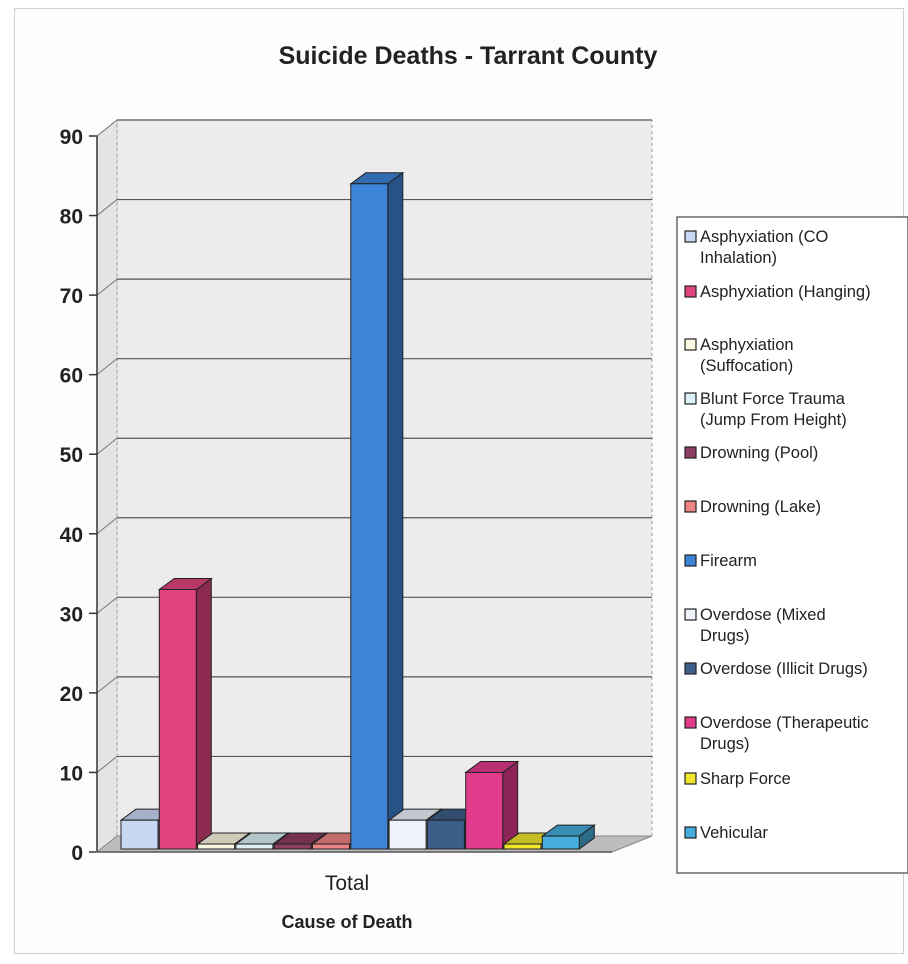  What do you see at coordinates (77, 853) in the screenshot?
I see `y-tick-label: 0` at bounding box center [77, 853].